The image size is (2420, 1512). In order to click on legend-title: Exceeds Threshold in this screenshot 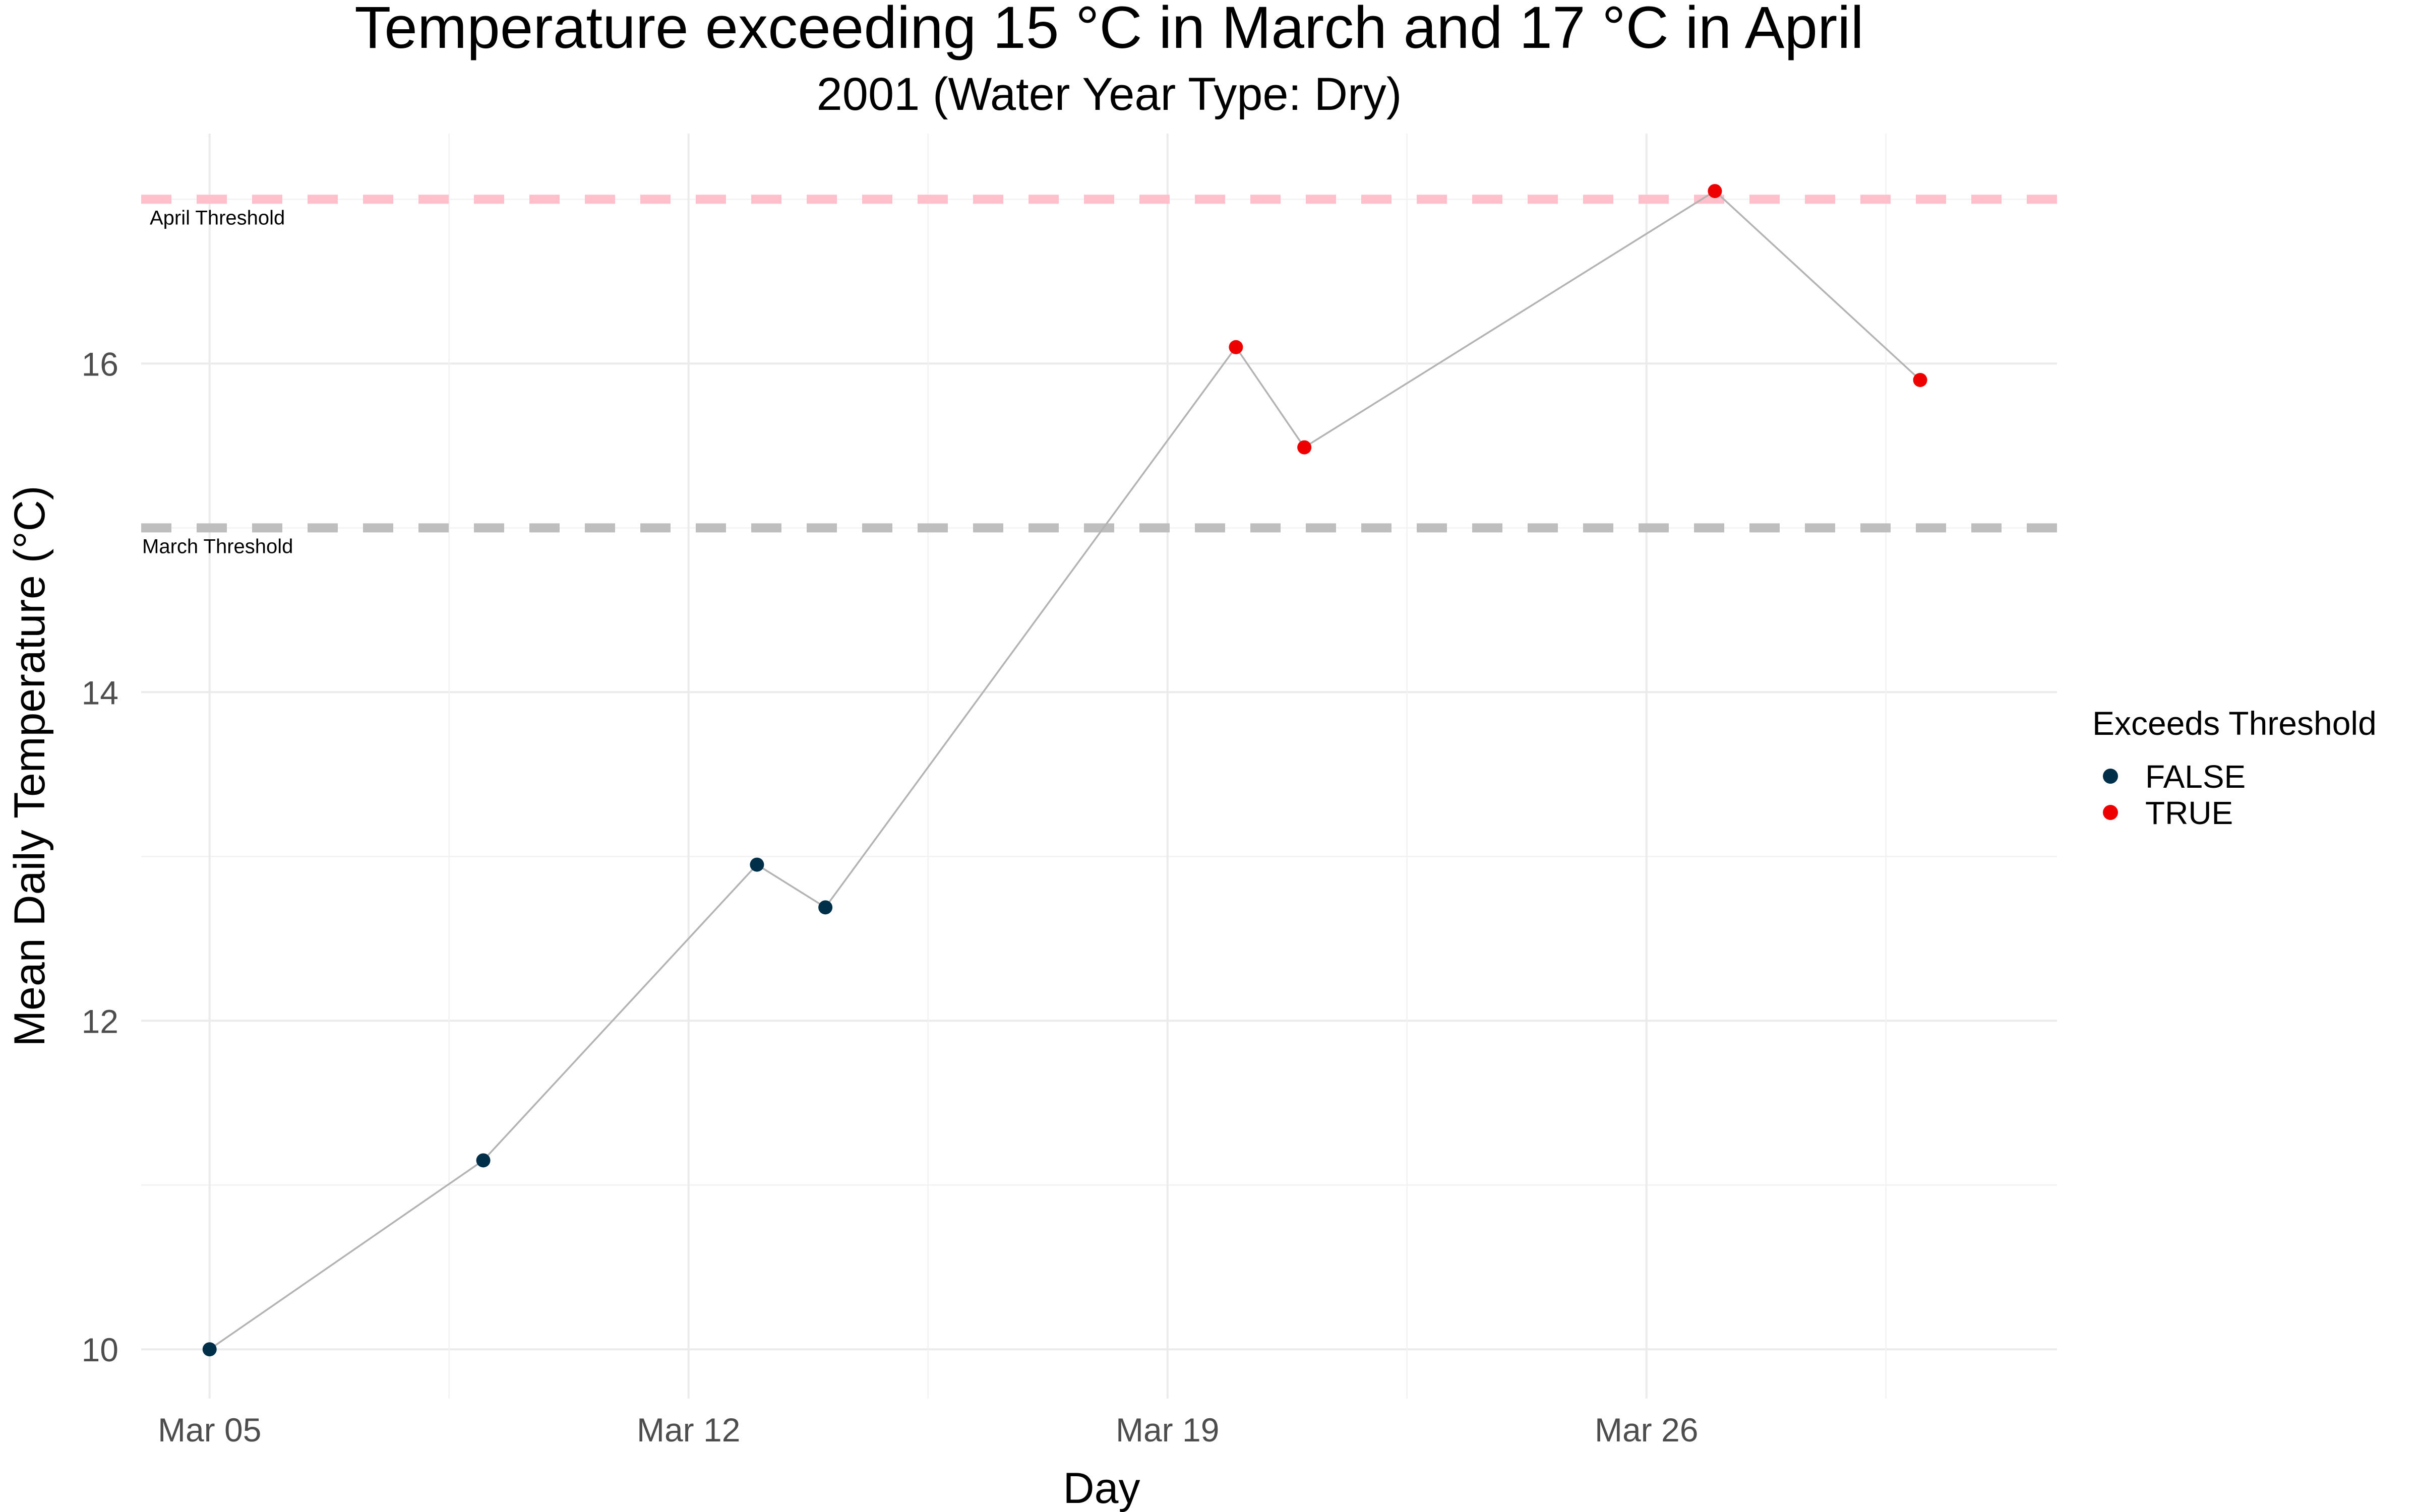, I will do `click(2234, 723)`.